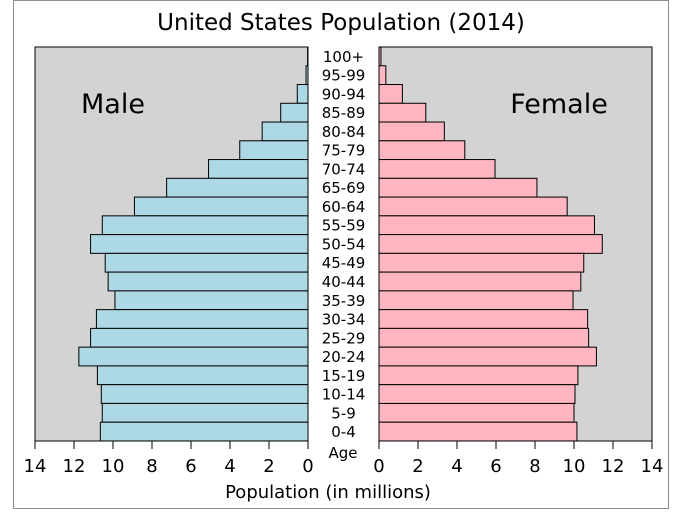  I want to click on age-label: 40-44, so click(344, 282).